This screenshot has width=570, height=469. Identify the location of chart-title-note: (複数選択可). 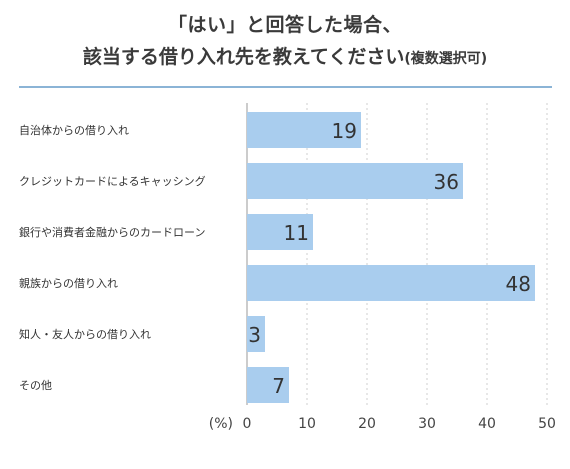
(446, 59).